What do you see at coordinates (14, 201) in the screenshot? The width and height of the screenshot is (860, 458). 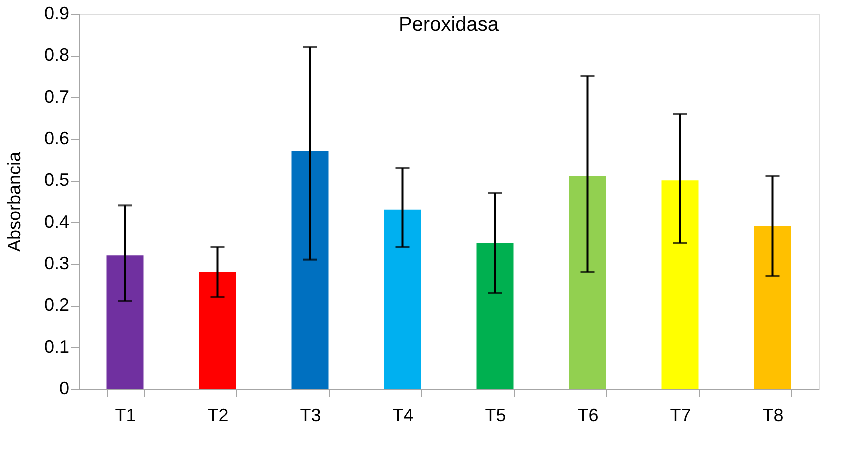 I see `y-axis-title: Absorbancia` at bounding box center [14, 201].